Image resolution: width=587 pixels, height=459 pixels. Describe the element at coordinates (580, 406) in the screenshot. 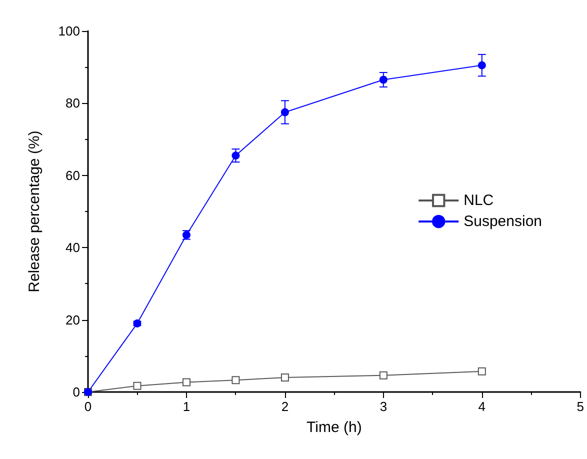

I see `x-tick-label: 5` at that location.